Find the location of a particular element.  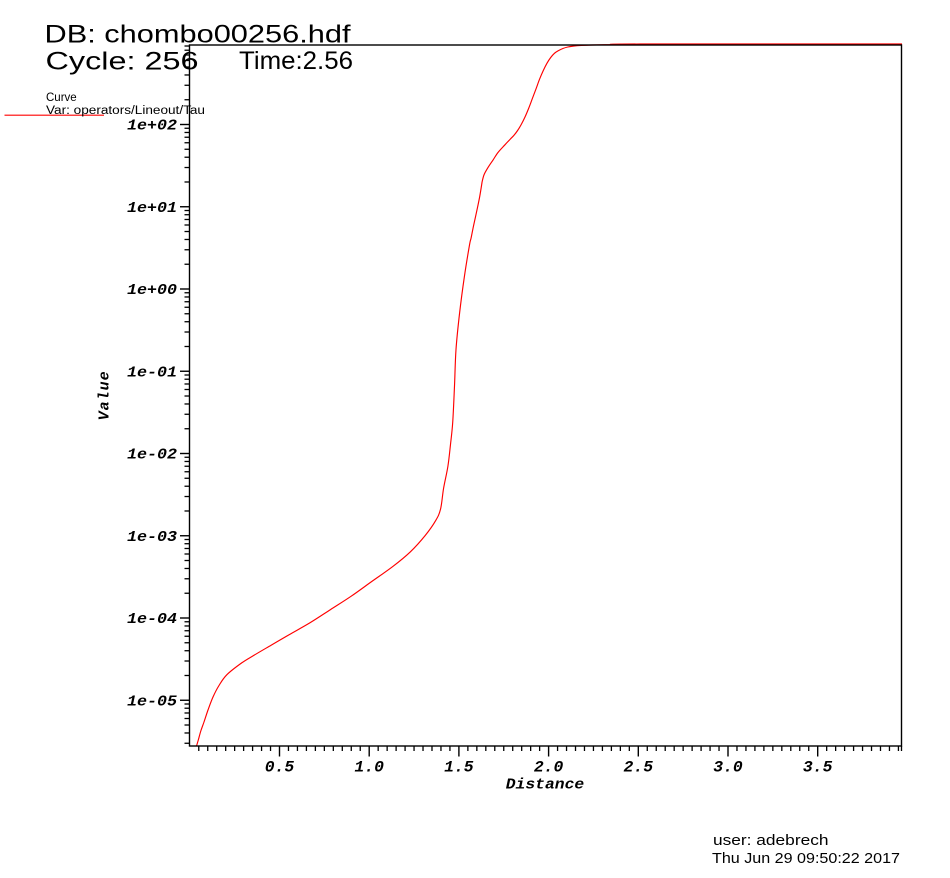

svg-text: 3.5 is located at coordinates (818, 767).